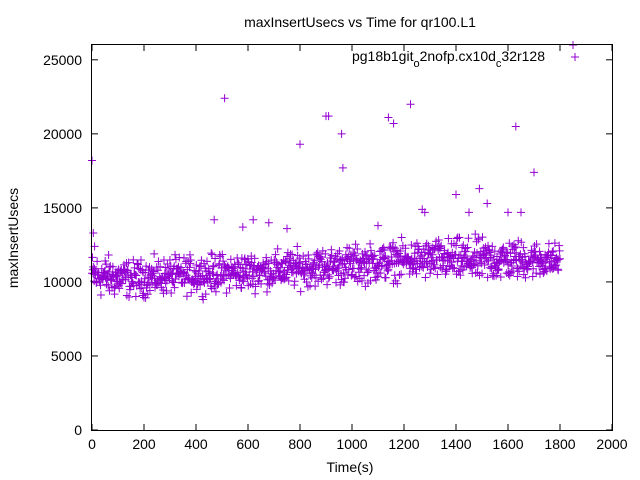 The height and width of the screenshot is (480, 640). I want to click on y-tick-label: 10000, so click(62, 282).